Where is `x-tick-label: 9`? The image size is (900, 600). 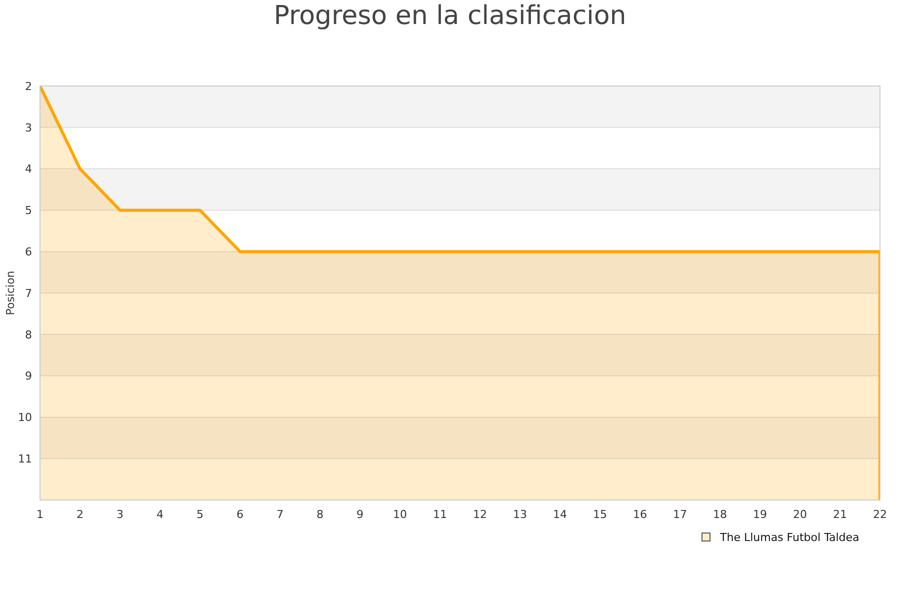
x-tick-label: 9 is located at coordinates (360, 514).